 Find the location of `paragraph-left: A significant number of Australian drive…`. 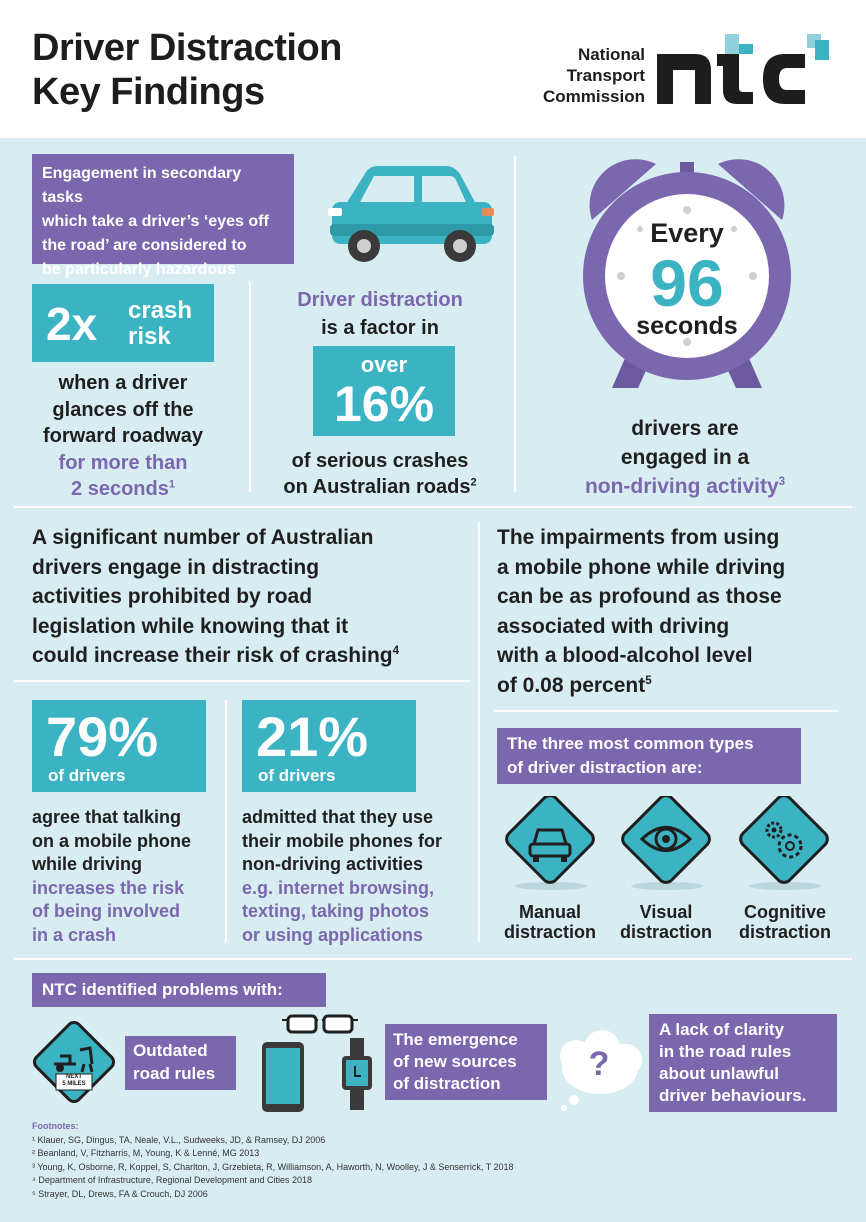

paragraph-left: A significant number of Australian drive… is located at coordinates (252, 597).